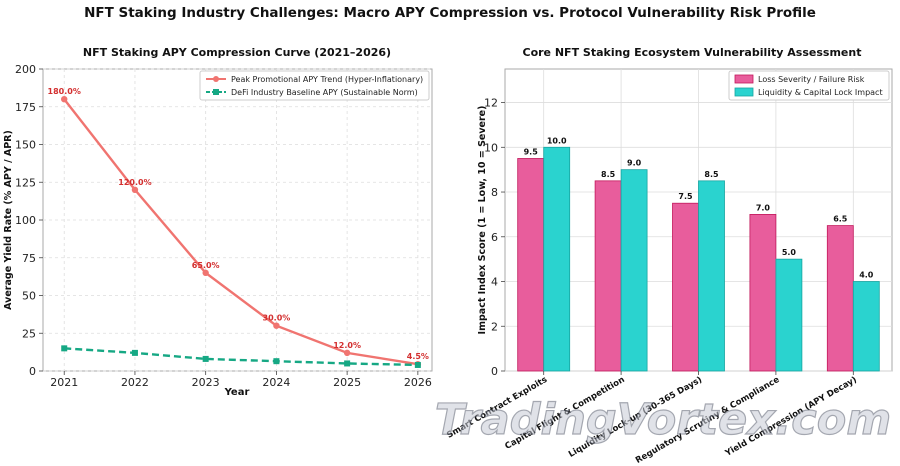 Image resolution: width=900 pixels, height=466 pixels. Describe the element at coordinates (206, 265) in the screenshot. I see `peak-apy-data-label: 65.0%` at that location.